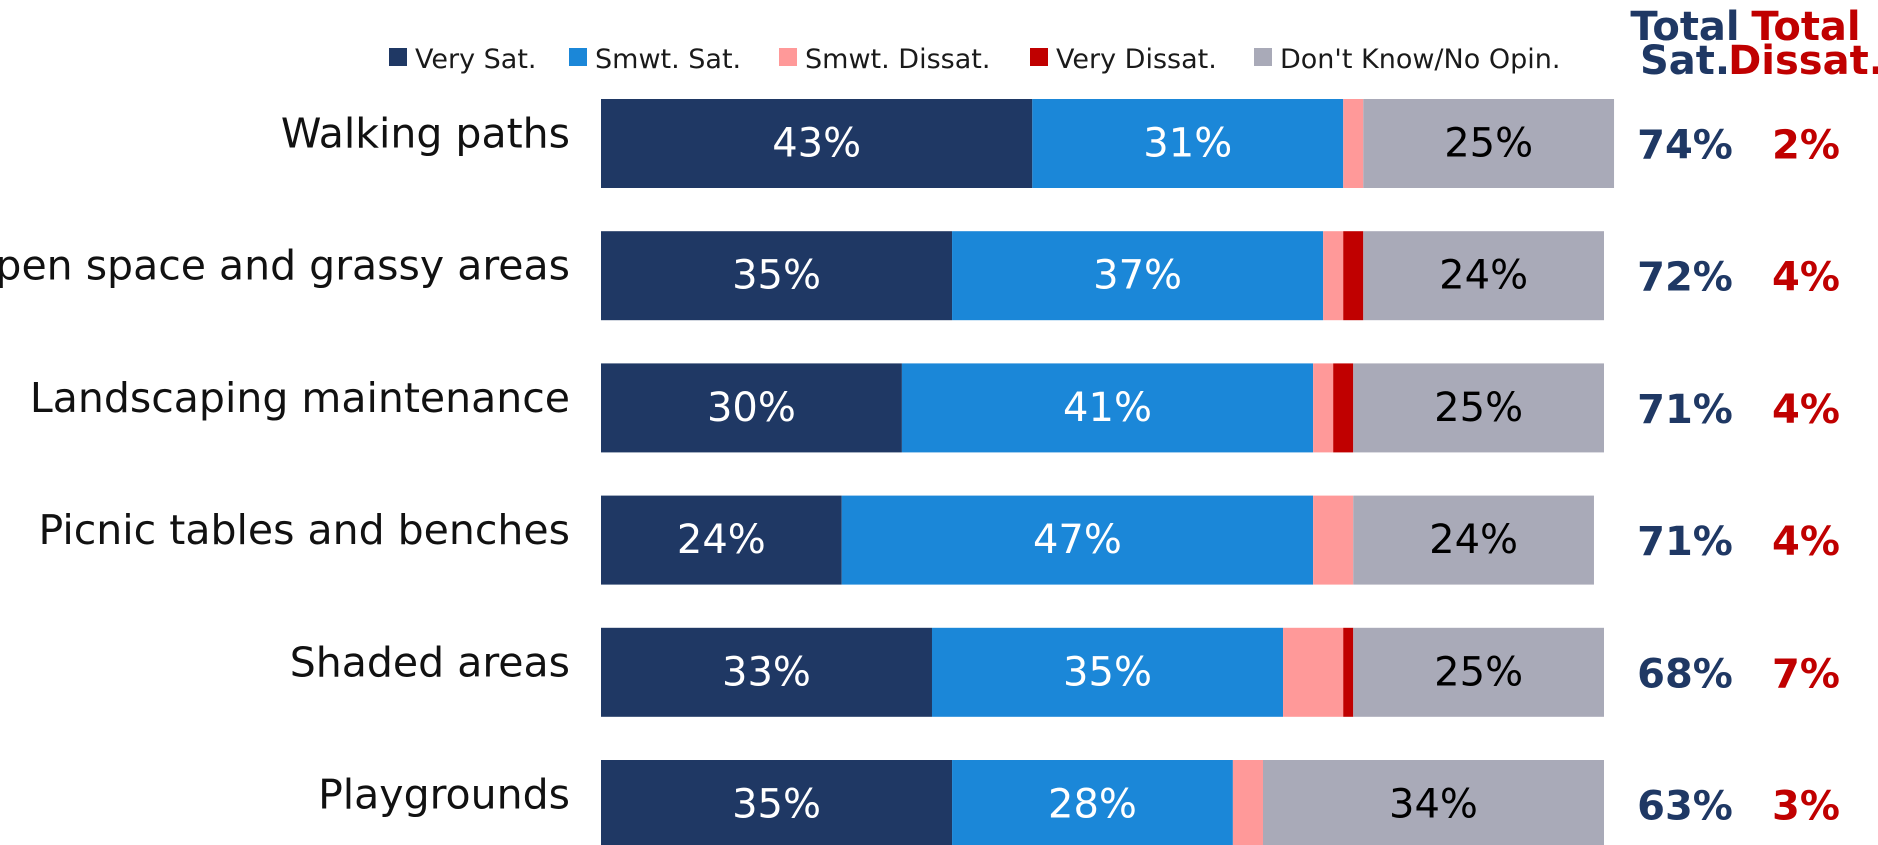 The image size is (1878, 845). I want to click on data-label-very-sat: 33%, so click(766, 672).